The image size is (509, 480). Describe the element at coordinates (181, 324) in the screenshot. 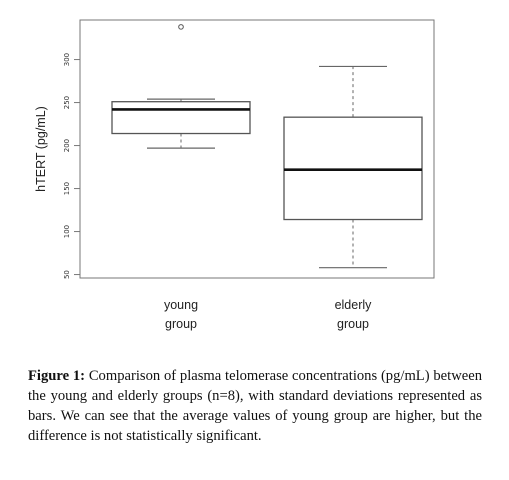

I see `category-label-young-line2: group` at that location.